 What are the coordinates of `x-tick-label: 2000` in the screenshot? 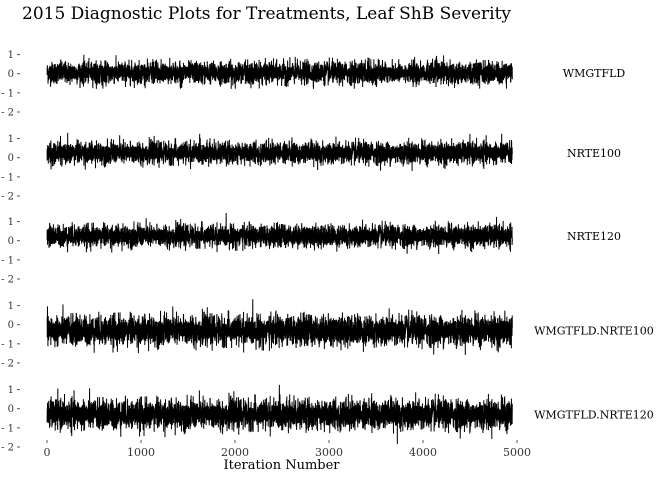 It's located at (235, 452).